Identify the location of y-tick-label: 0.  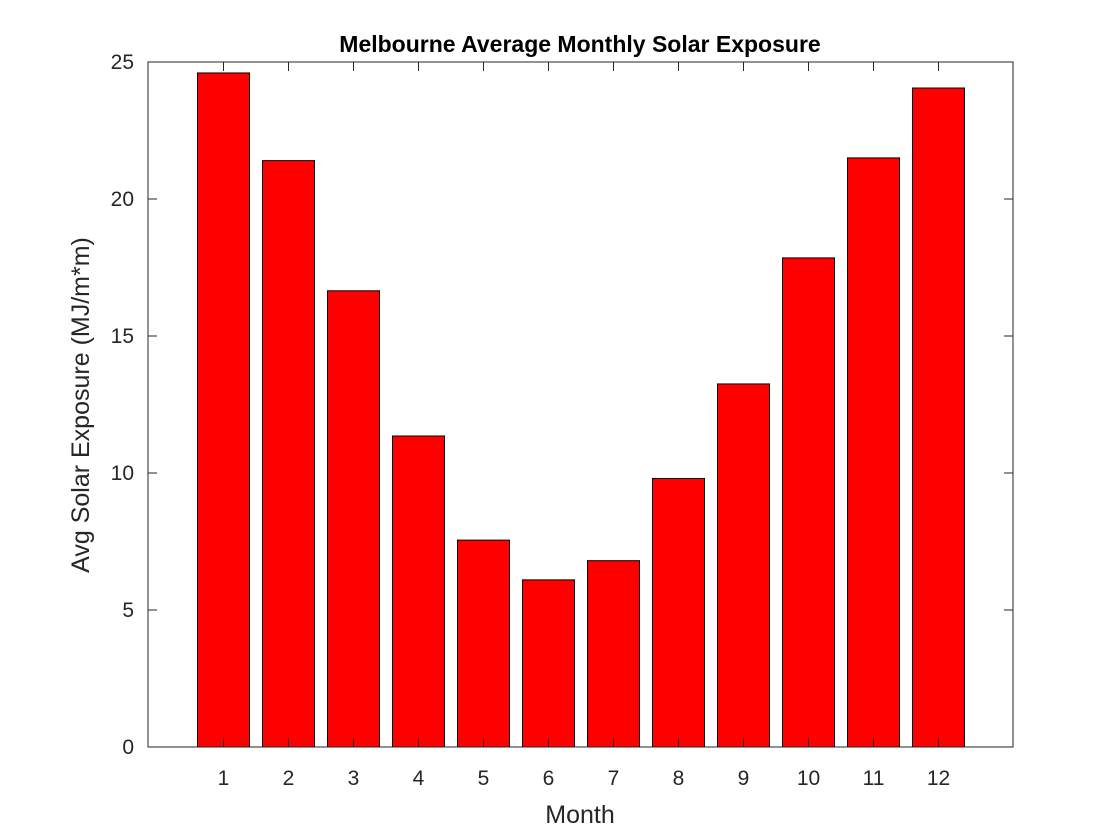
(128, 747).